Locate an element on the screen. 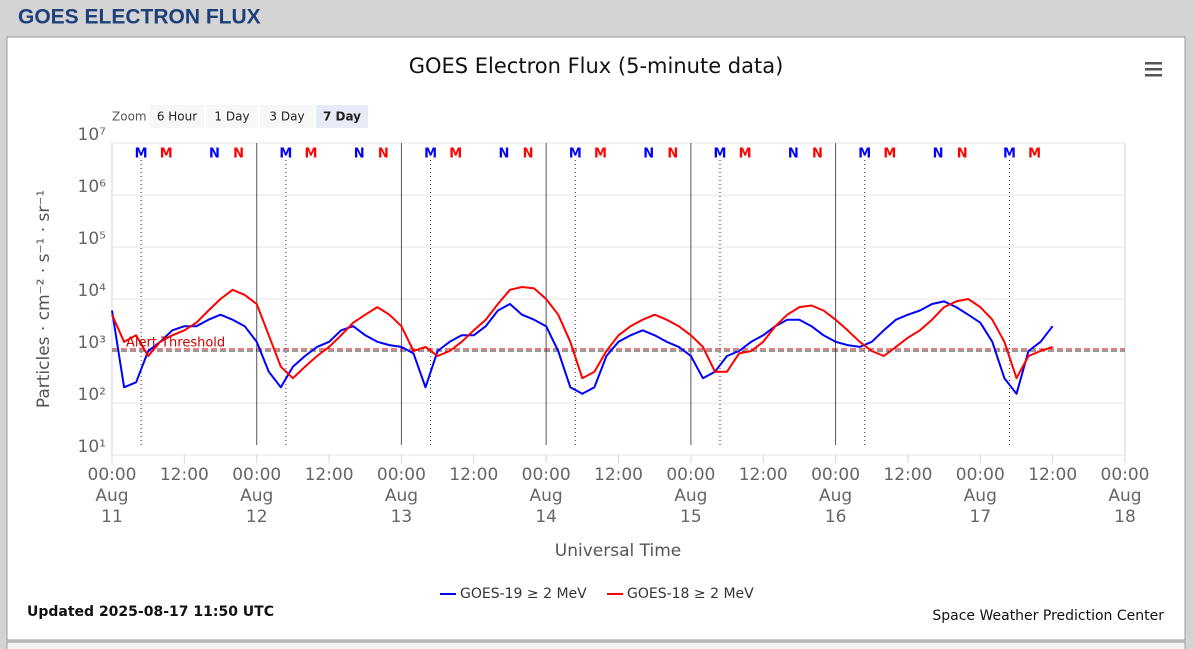  x-tick-label: 00:00 Aug 14 is located at coordinates (546, 496).